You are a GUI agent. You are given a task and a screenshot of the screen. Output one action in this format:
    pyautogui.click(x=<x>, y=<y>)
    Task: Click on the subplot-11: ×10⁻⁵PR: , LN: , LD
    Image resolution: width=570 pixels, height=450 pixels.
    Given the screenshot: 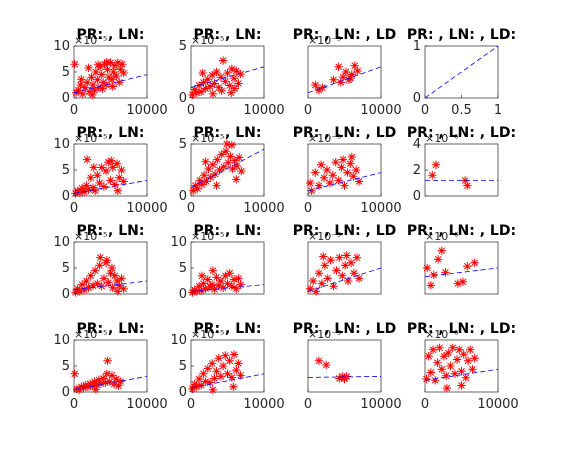 What is the action you would take?
    pyautogui.click(x=344, y=259)
    